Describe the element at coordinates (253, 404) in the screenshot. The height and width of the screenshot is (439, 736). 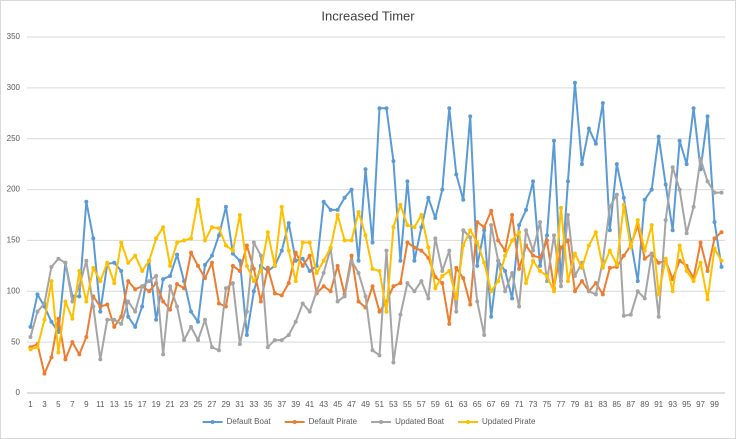
I see `x-tick-label: 33` at that location.